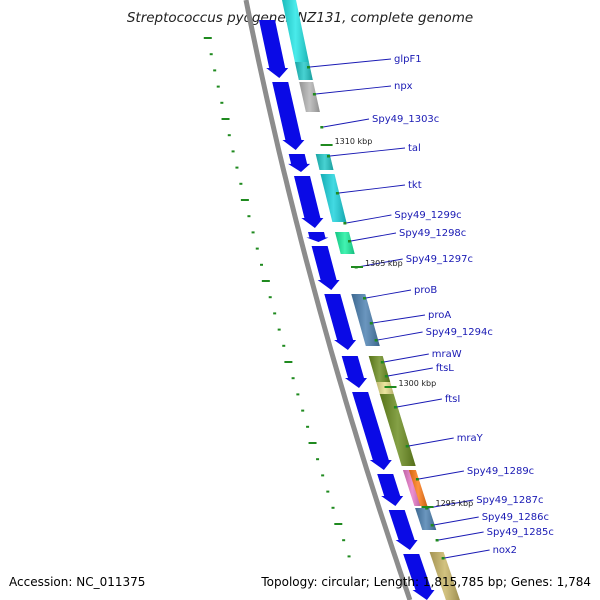  Describe the element at coordinates (500, 471) in the screenshot. I see `gene-label: Spy49_1289c` at that location.